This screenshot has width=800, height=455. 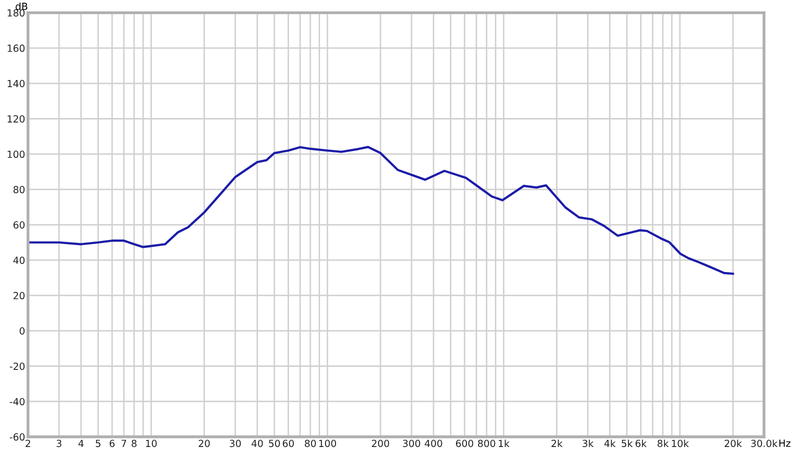 I want to click on x-tick-label: 50, so click(x=274, y=444).